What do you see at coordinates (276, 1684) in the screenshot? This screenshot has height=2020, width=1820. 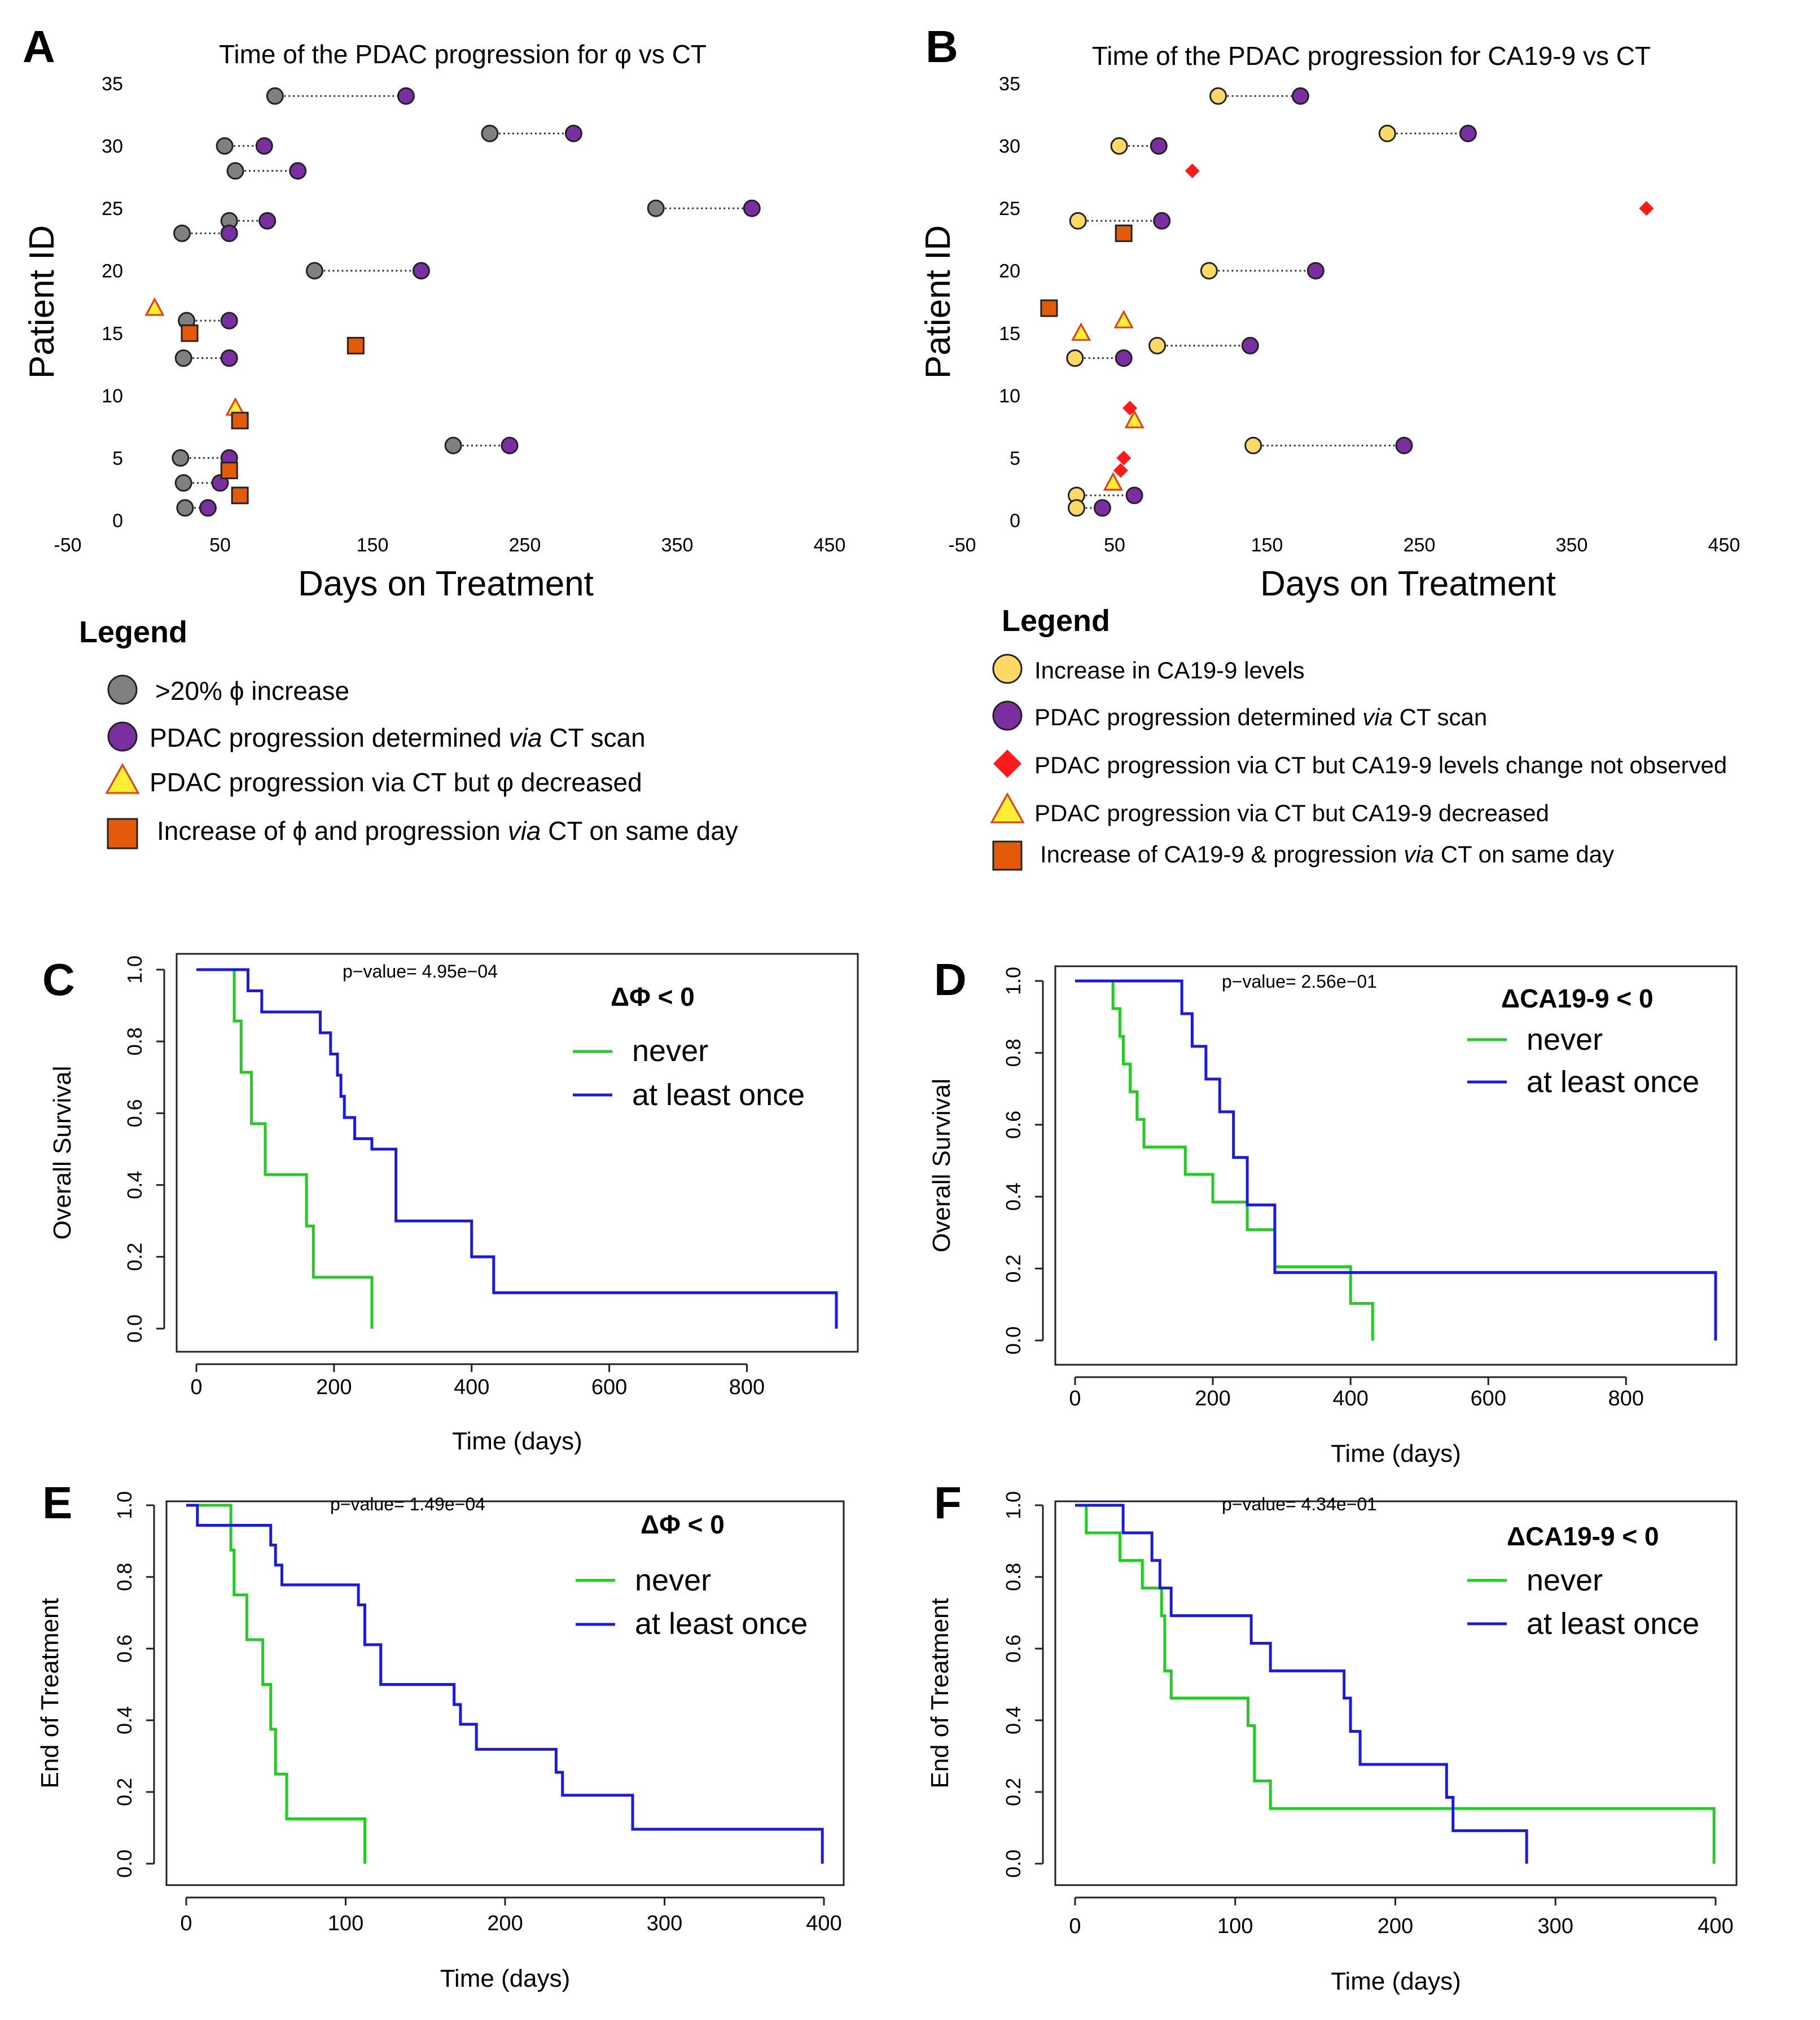 I see `never-series-line` at bounding box center [276, 1684].